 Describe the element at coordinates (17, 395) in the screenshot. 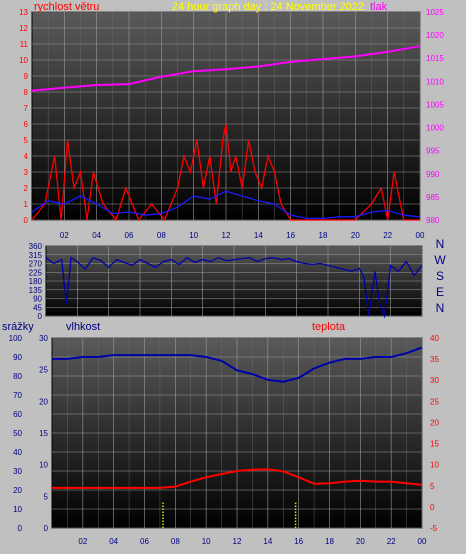

I see `humidity-tick-label: 70` at that location.